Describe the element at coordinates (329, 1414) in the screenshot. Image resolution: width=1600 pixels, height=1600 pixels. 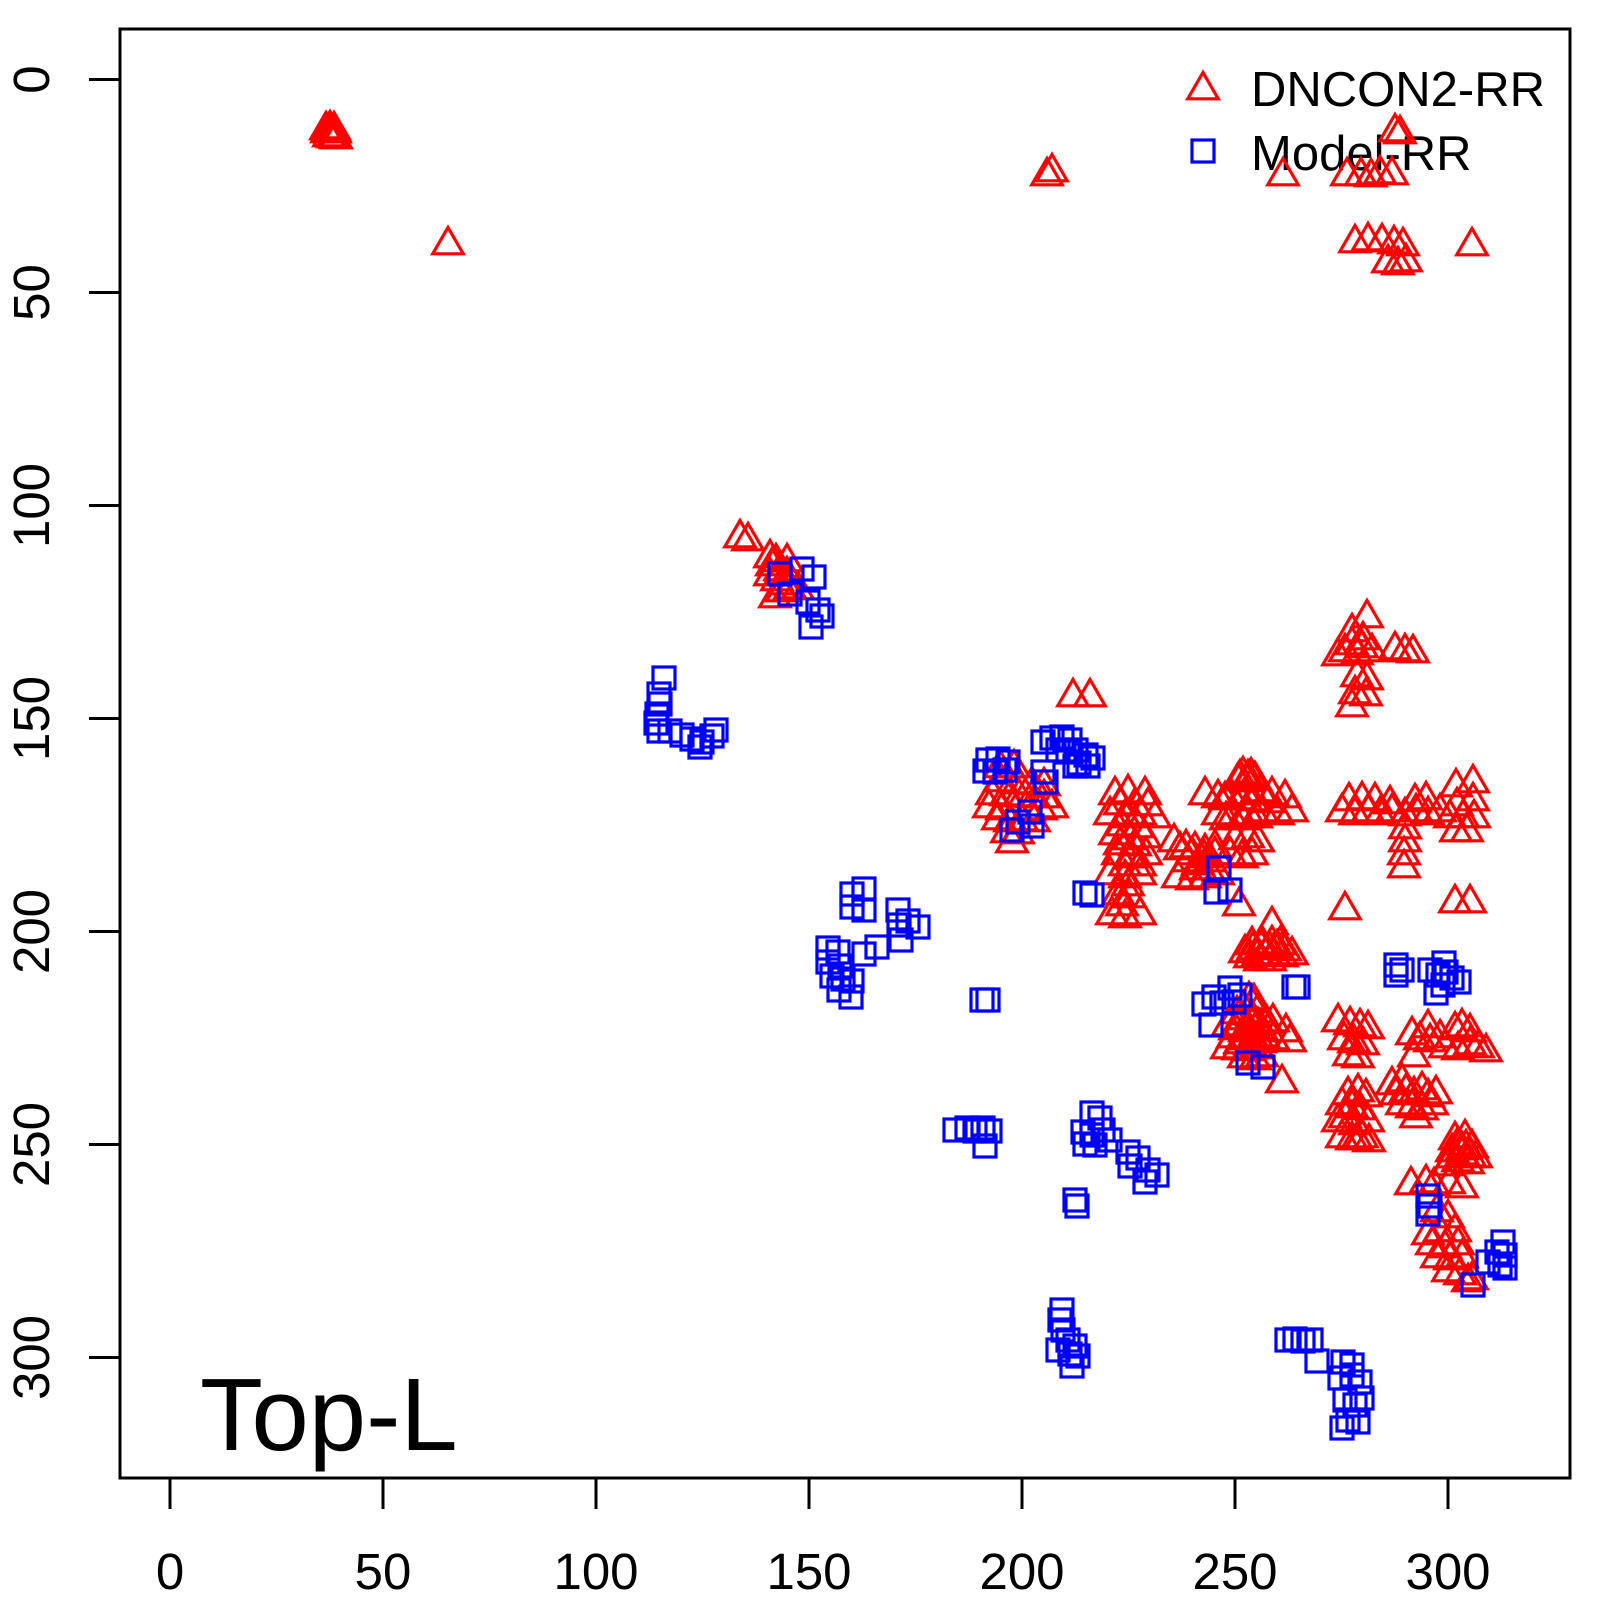
I see `svg-text: Top-L` at that location.